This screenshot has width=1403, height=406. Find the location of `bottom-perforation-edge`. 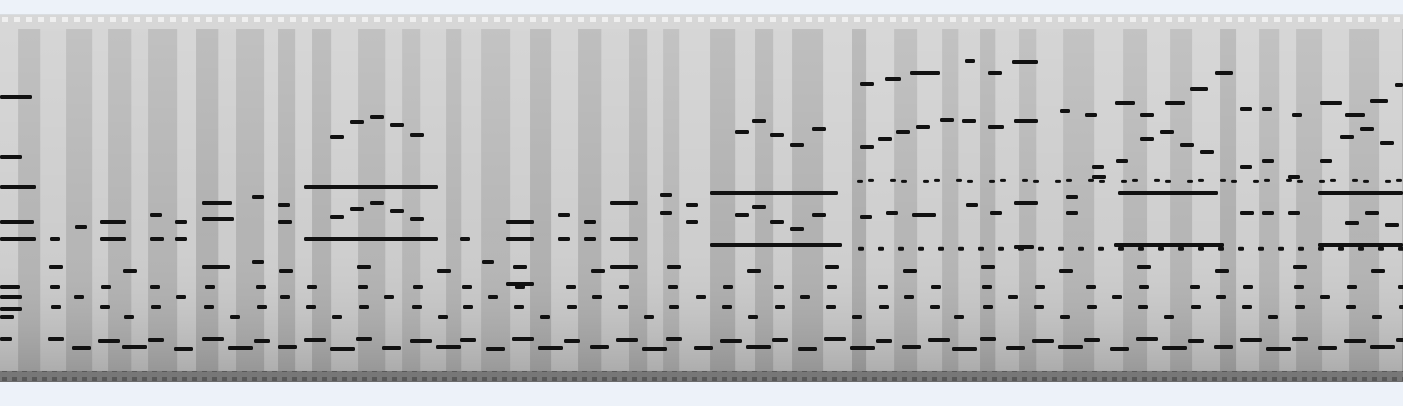

bottom-perforation-edge is located at coordinates (701, 376).